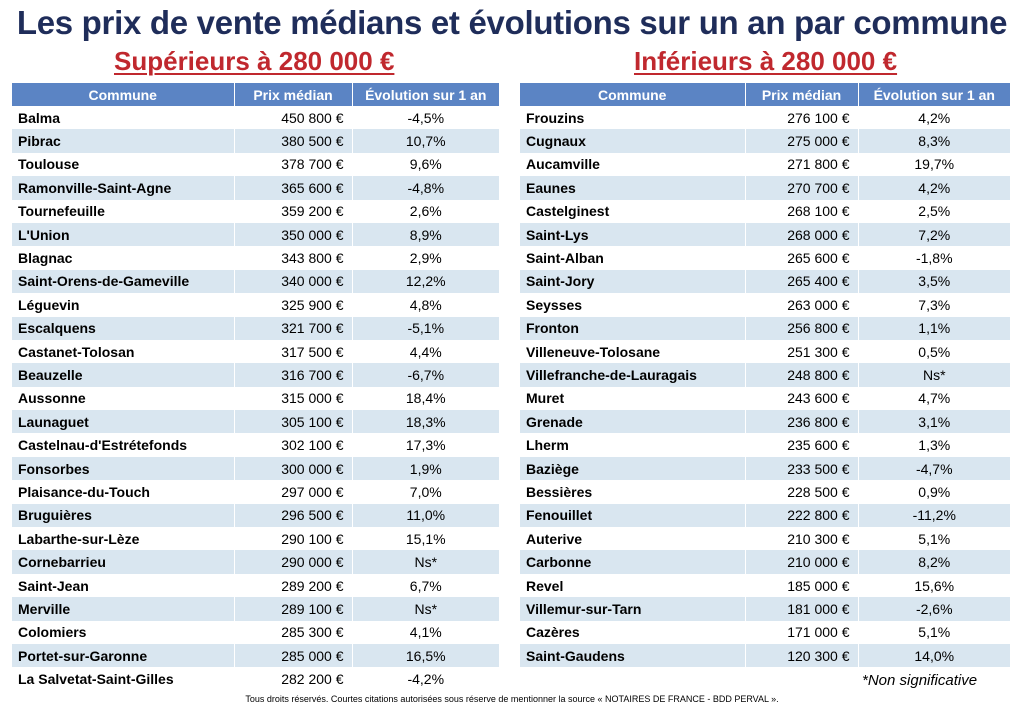  I want to click on evolution-cell: 17,3%, so click(425, 445).